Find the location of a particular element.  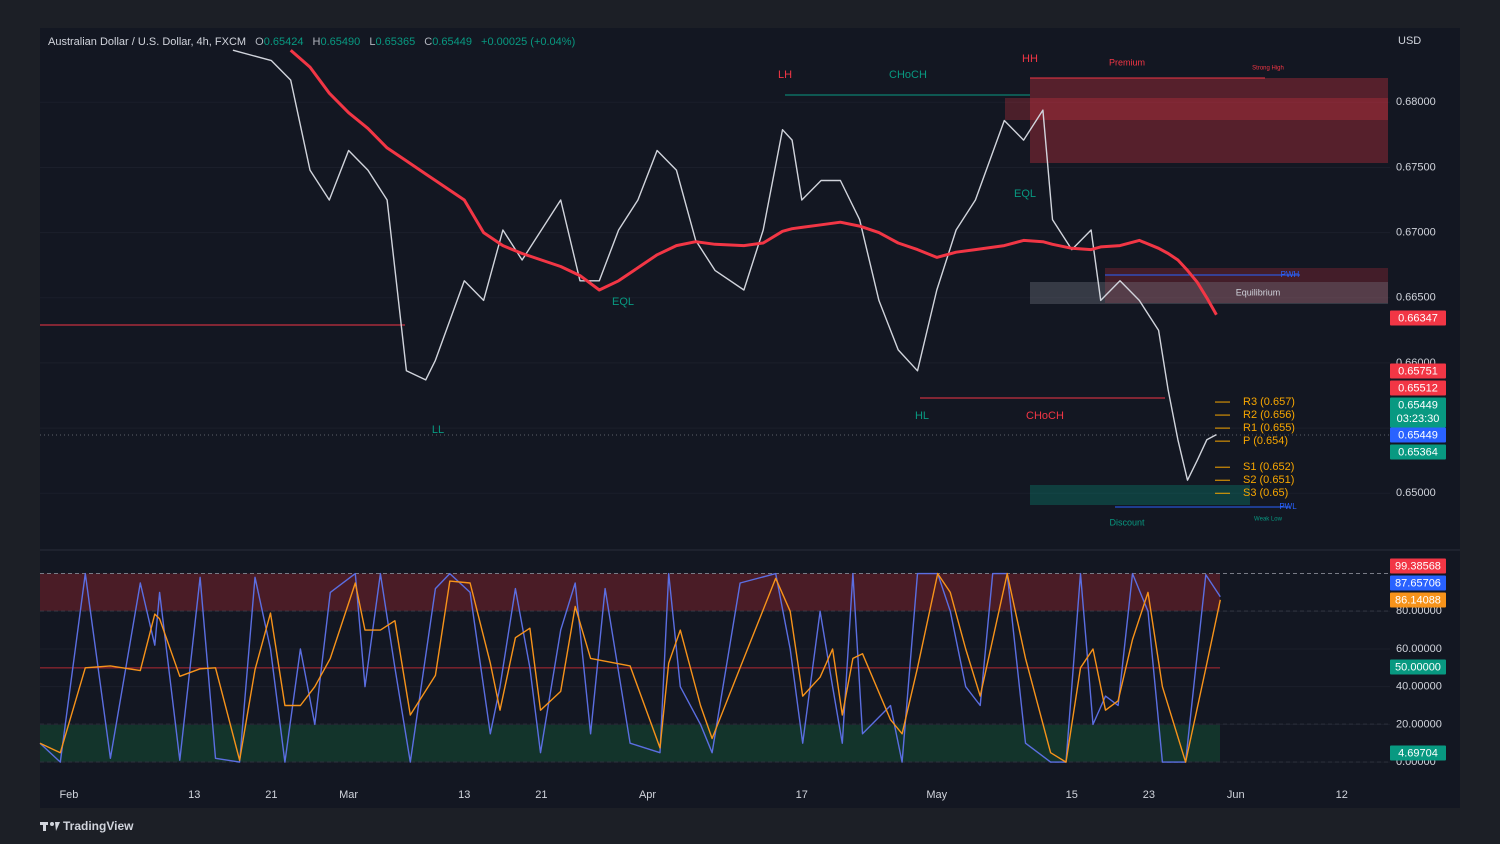

currency: USD is located at coordinates (1409, 41).